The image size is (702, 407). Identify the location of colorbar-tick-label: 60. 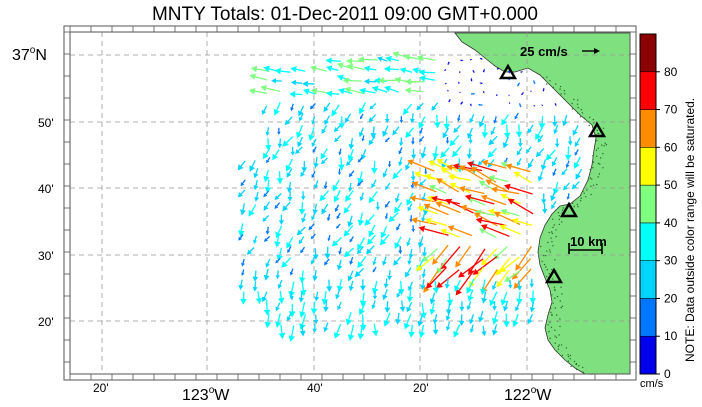
(671, 147).